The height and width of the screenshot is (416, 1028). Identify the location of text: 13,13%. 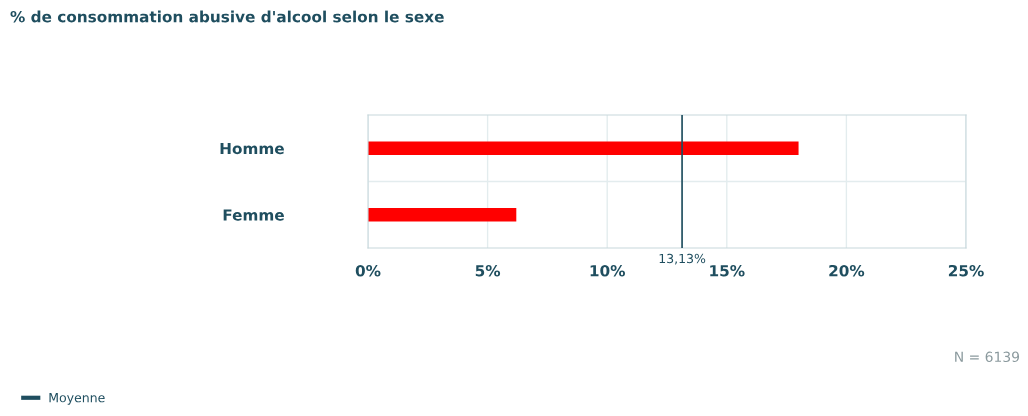
(682, 259).